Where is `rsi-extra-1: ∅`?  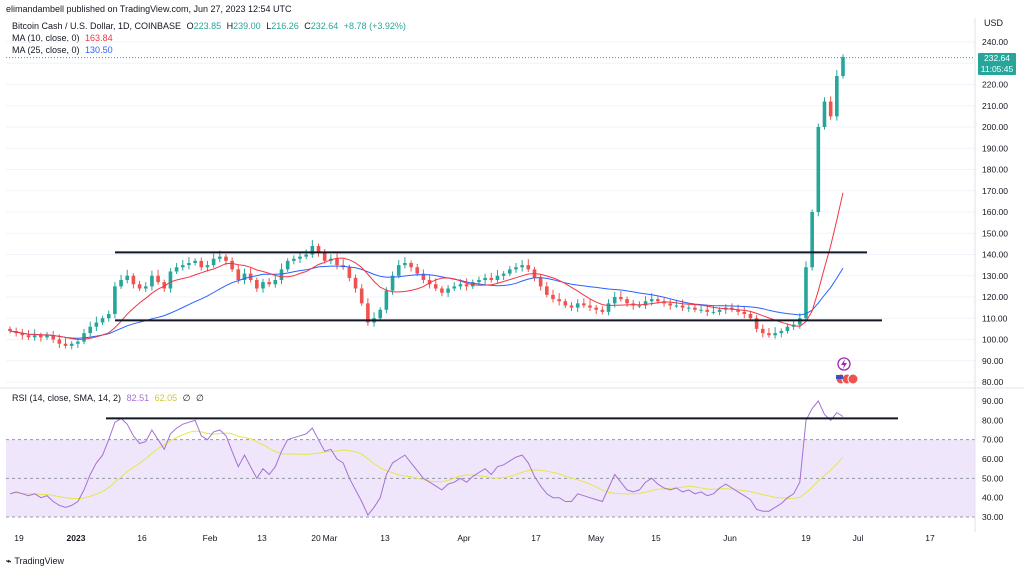
rsi-extra-1: ∅ is located at coordinates (186, 398).